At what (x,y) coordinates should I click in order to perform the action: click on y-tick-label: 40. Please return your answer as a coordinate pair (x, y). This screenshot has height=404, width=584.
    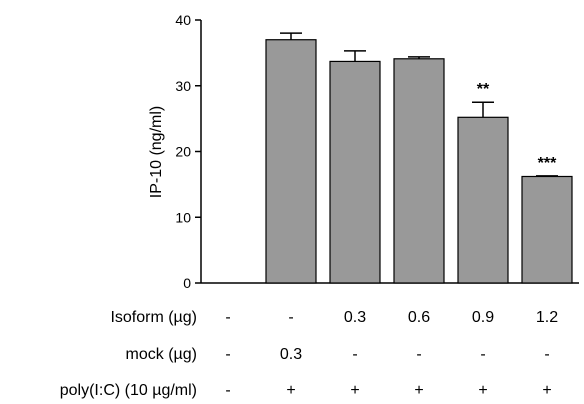
    Looking at the image, I should click on (183, 20).